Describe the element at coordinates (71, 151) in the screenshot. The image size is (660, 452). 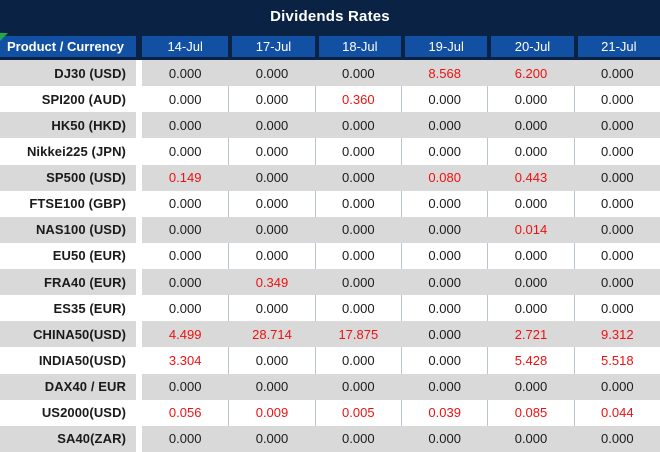
I see `product-cell: Nikkei225 (JPN)` at that location.